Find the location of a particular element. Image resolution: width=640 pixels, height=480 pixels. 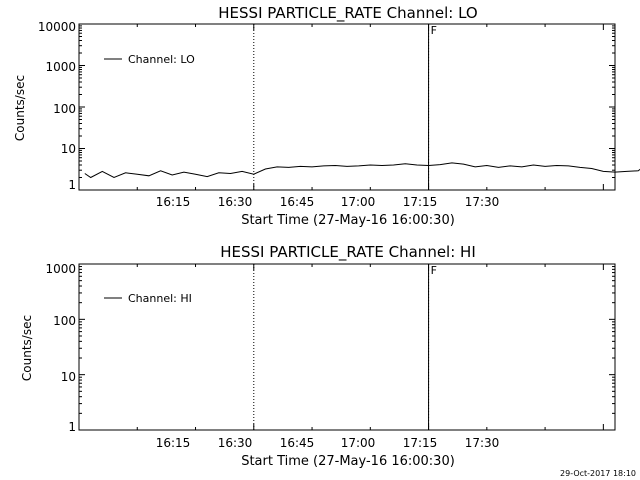

panel-lo-title: HESSI PARTICLE_RATE Channel: LO is located at coordinates (347, 13).